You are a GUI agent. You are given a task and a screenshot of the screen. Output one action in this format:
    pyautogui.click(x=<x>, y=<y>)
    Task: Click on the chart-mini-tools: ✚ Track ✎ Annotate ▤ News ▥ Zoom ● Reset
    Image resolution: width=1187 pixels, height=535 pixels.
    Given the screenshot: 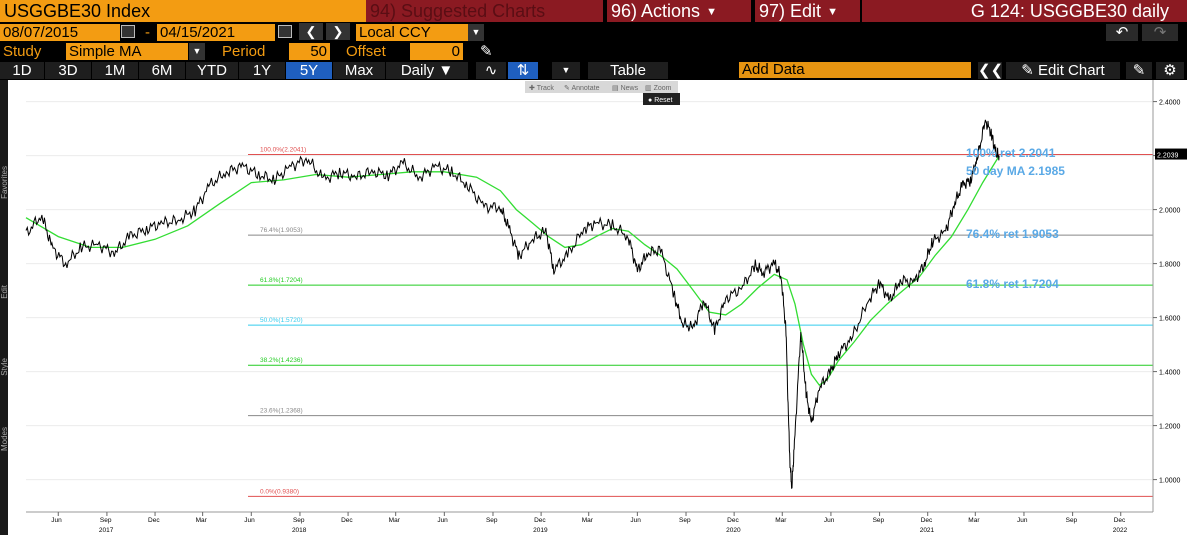 What is the action you would take?
    pyautogui.click(x=602, y=93)
    